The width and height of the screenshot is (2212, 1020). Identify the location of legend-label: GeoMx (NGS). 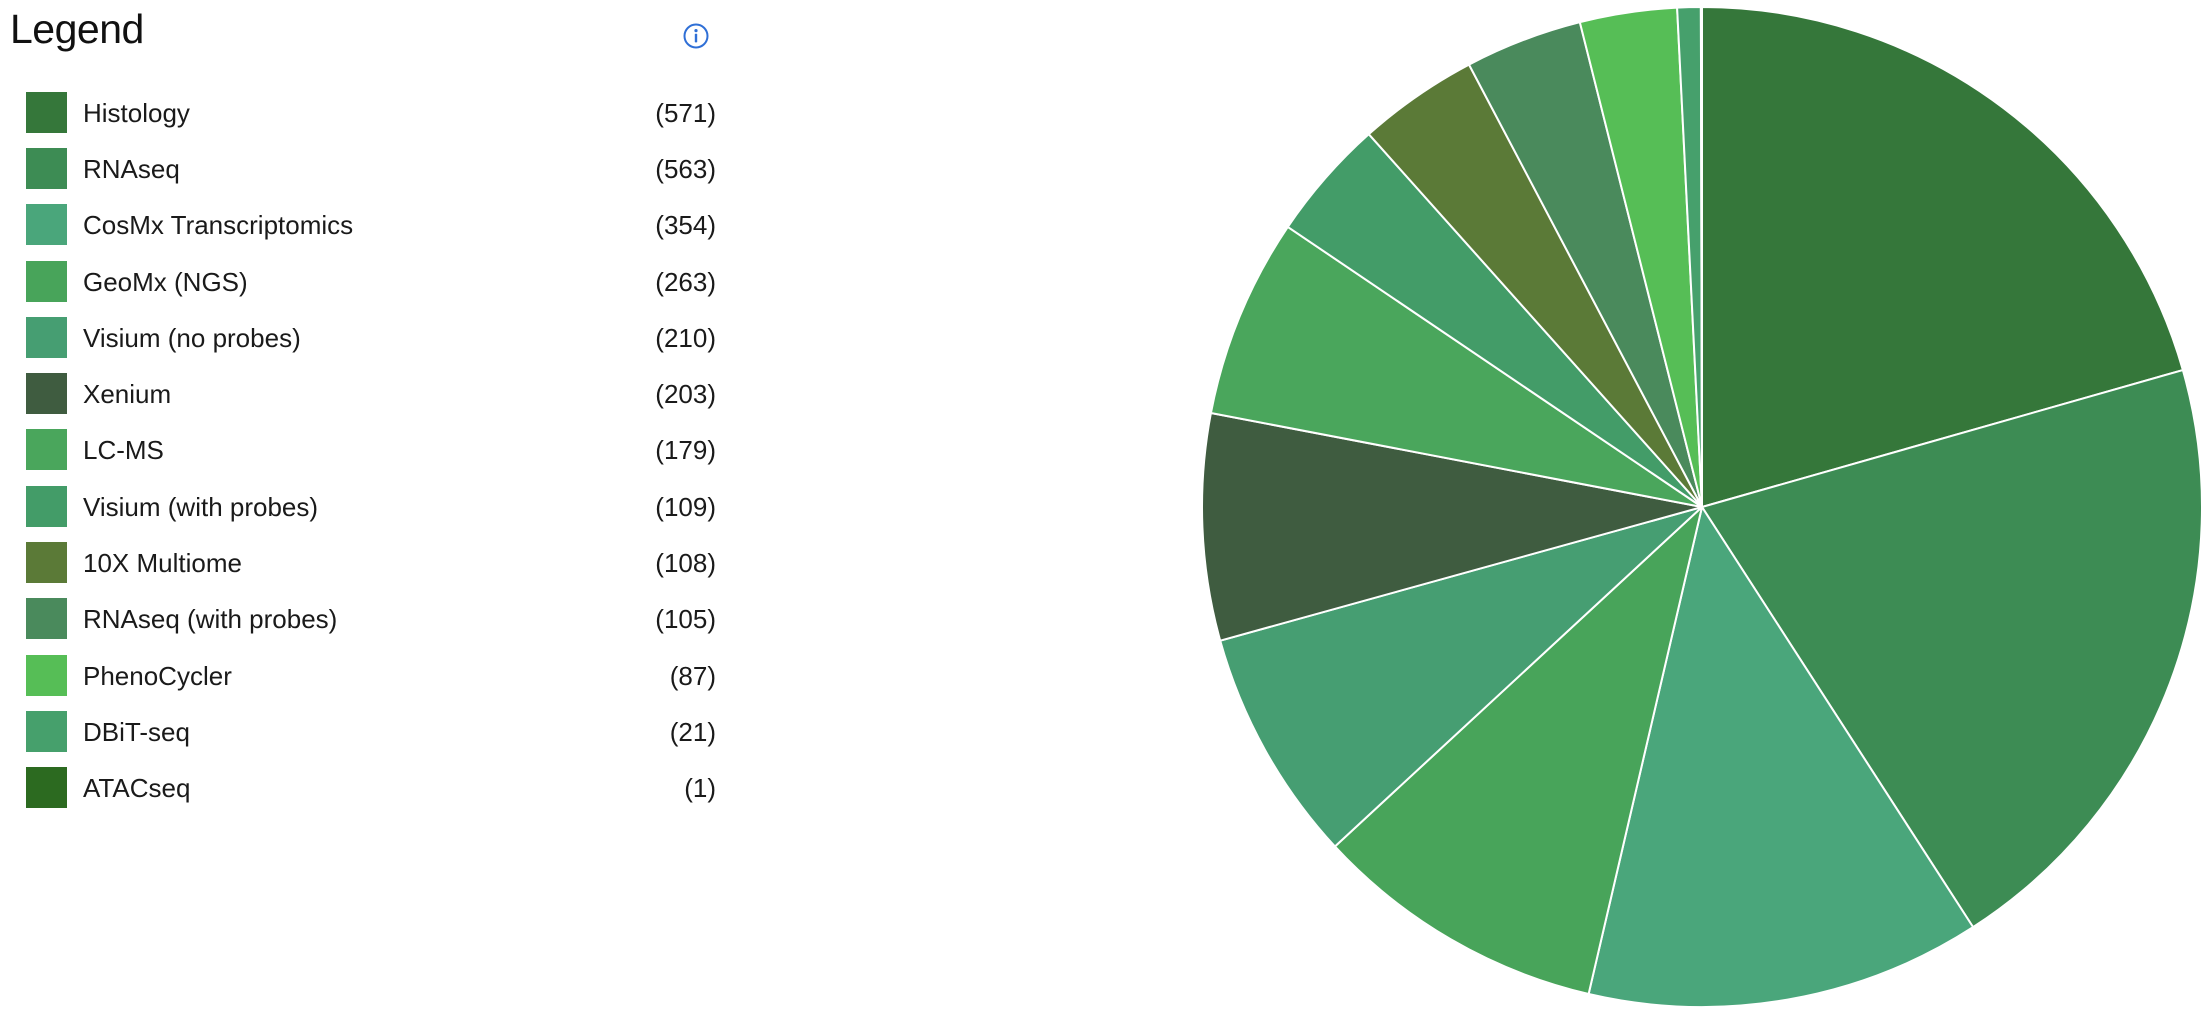
(165, 281).